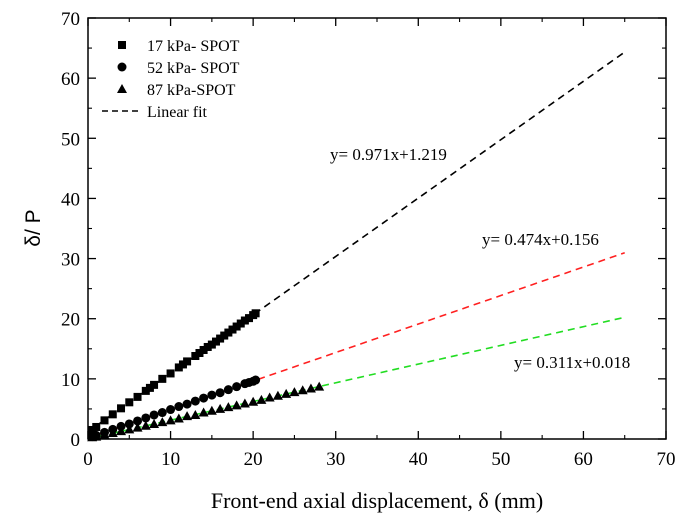 Image resolution: width=687 pixels, height=523 pixels. I want to click on x-tick-label: 60, so click(583, 459).